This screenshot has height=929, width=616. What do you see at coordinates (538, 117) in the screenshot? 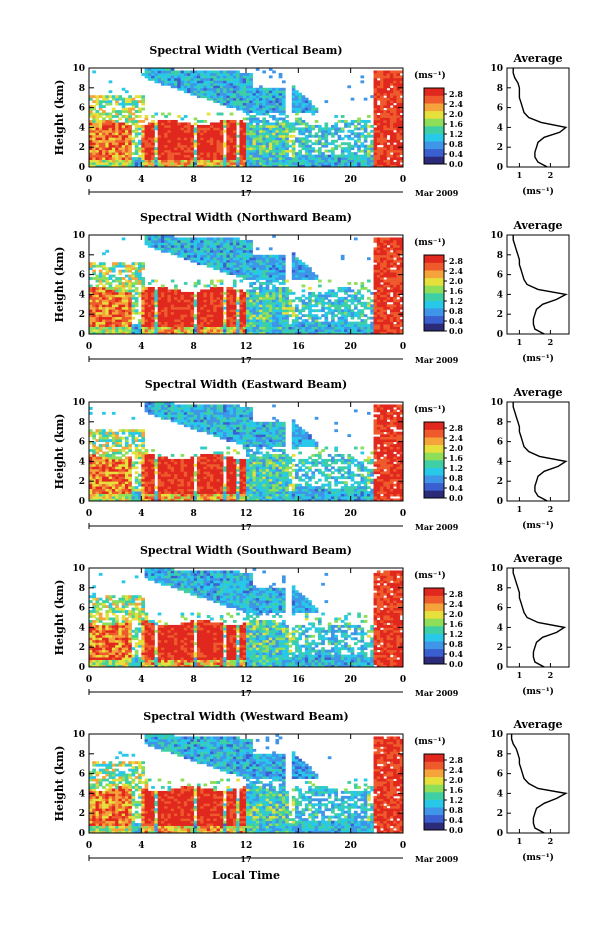
I see `average-frame` at bounding box center [538, 117].